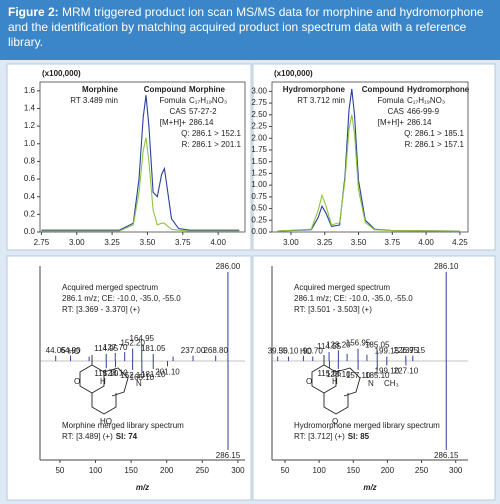 The height and width of the screenshot is (504, 500). I want to click on y-tick-label: 0.6, so click(30, 178).